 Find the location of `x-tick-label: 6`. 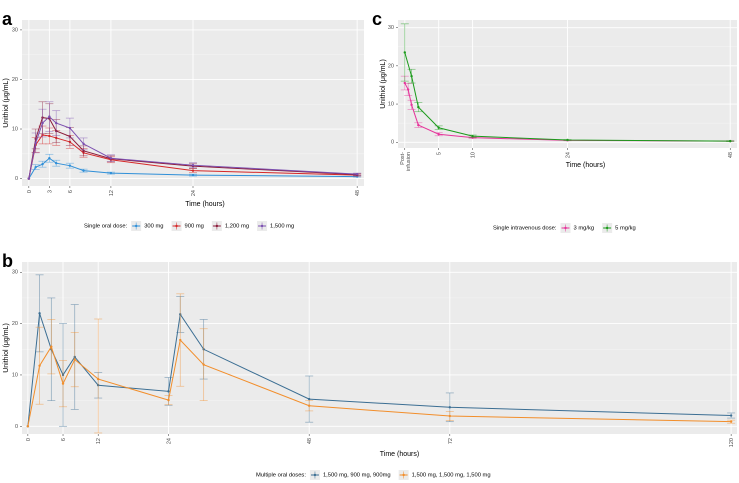

x-tick-label: 6 is located at coordinates (64, 439).